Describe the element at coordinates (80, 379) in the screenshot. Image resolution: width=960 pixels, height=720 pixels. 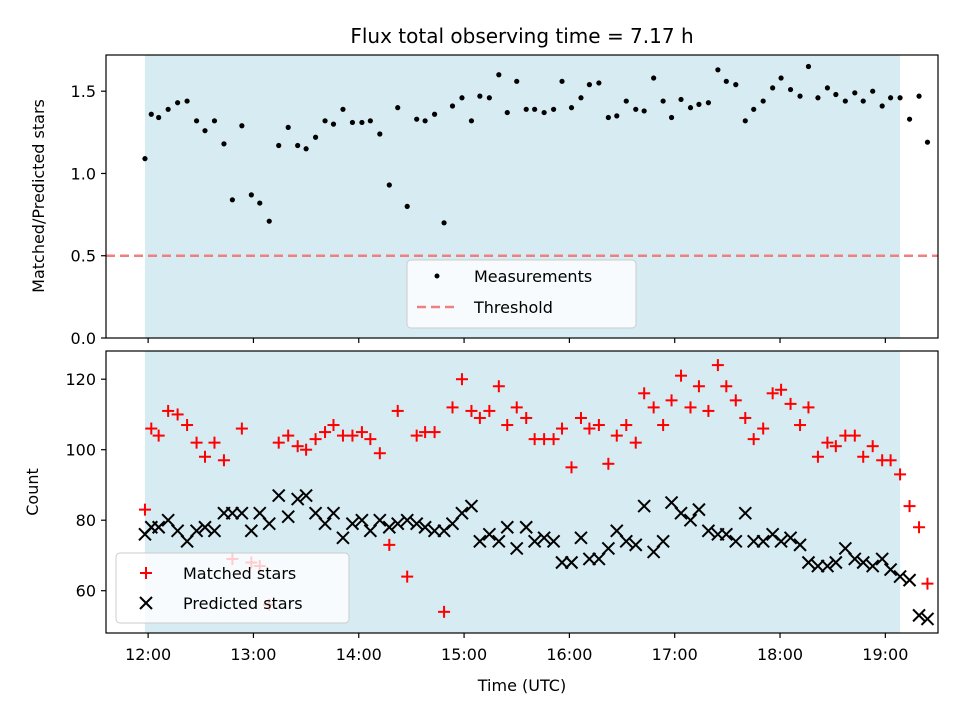
I see `bottom-y-tick-label: 120` at that location.